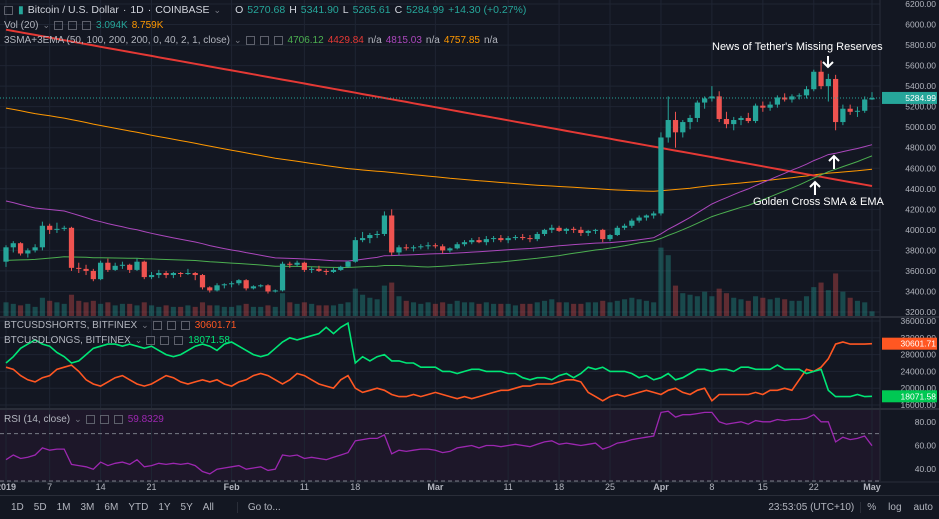  Describe the element at coordinates (87, 507) in the screenshot. I see `timeframe-3m: 3M` at that location.